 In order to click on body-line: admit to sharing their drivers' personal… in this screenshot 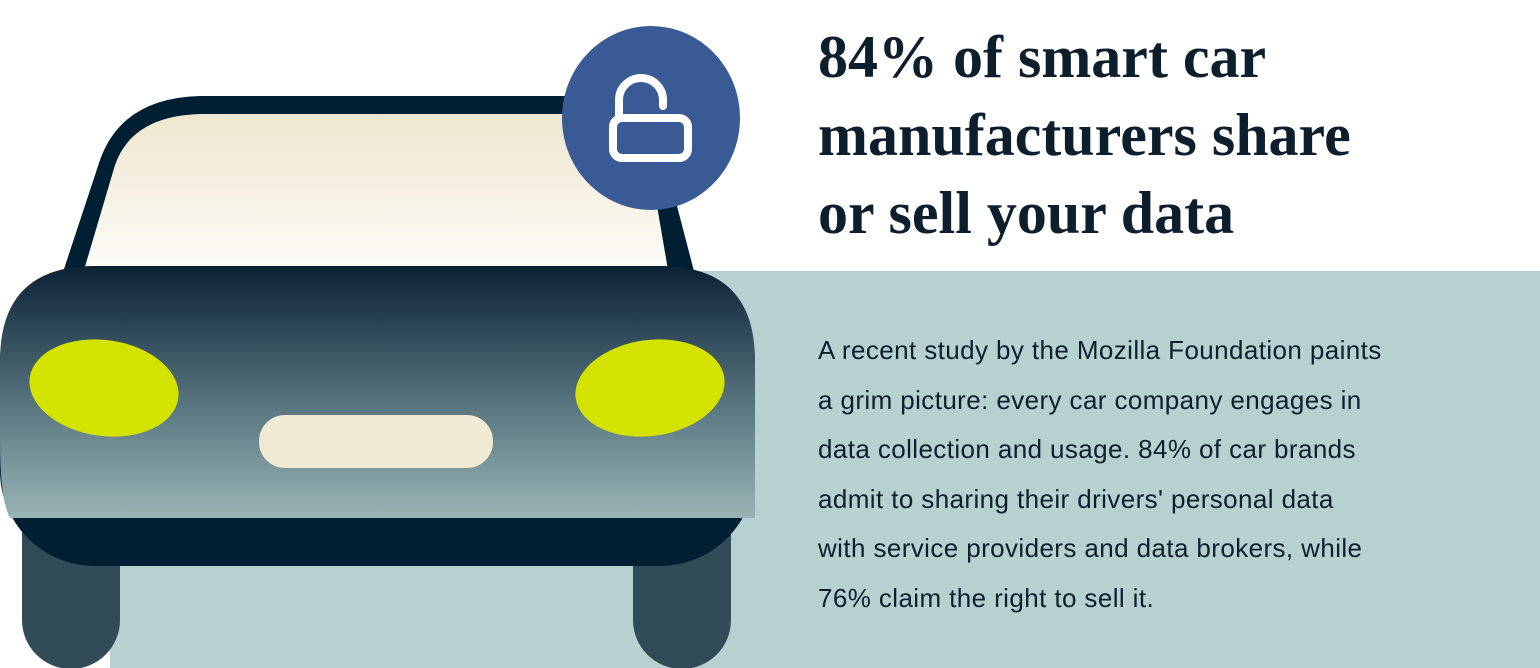, I will do `click(1076, 498)`.